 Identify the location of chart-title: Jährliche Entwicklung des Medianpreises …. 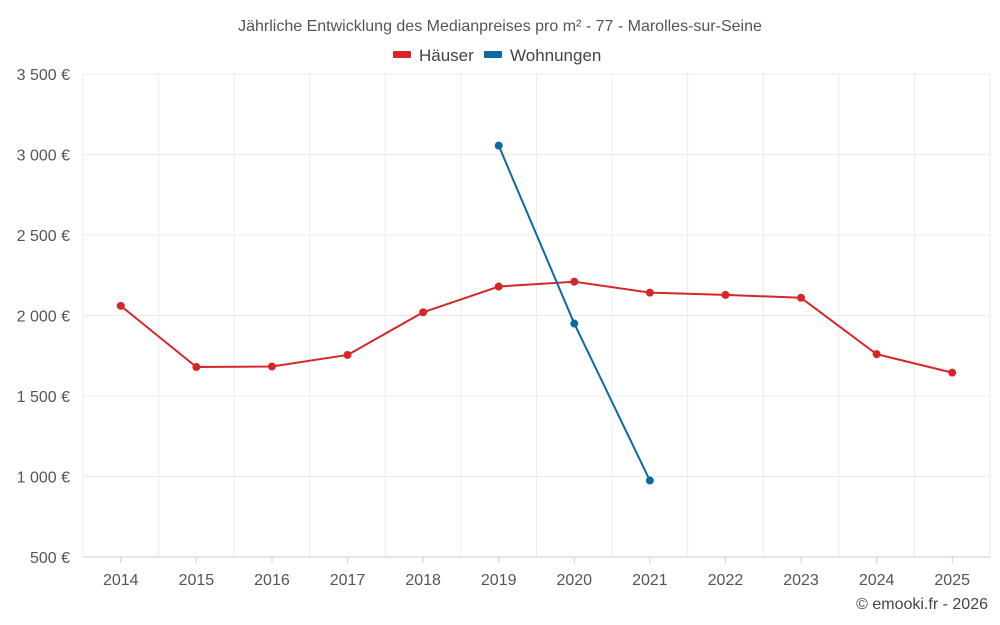
(500, 26).